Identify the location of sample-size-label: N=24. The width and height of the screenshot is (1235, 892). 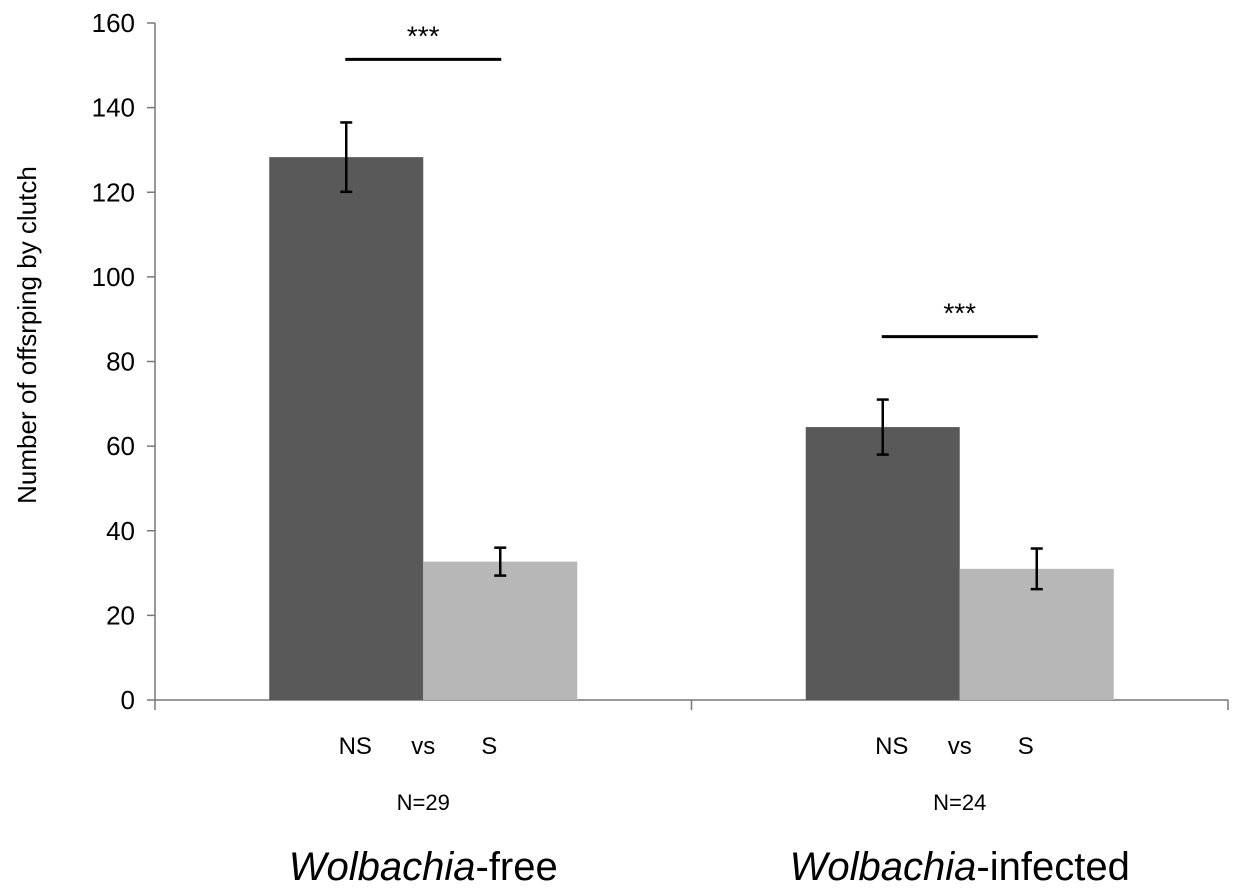
(959, 802).